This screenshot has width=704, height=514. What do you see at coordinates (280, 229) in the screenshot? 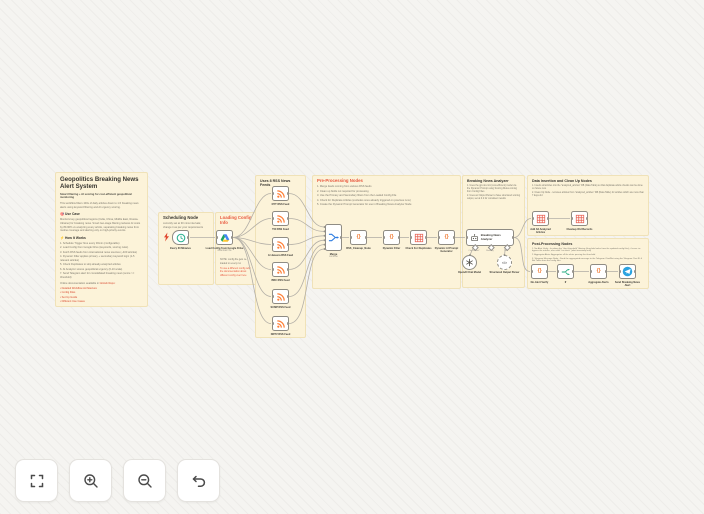
I see `node-label: TOI RSS Feed` at bounding box center [280, 229].